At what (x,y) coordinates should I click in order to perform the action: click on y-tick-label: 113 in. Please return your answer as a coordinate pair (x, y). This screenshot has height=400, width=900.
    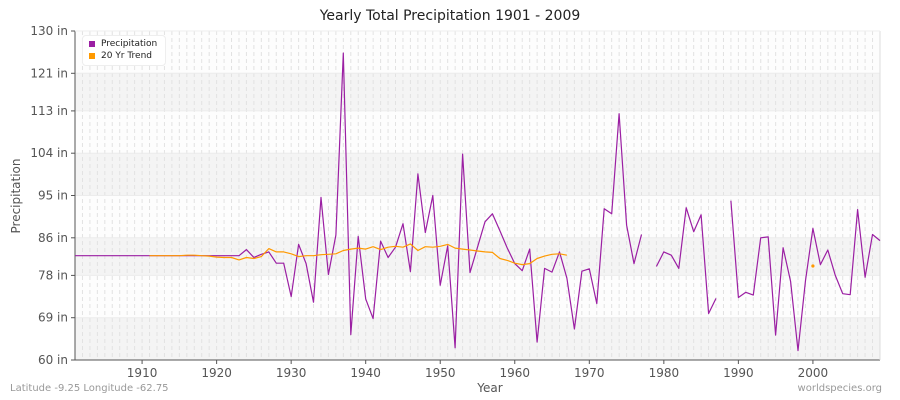
    Looking at the image, I should click on (49, 111).